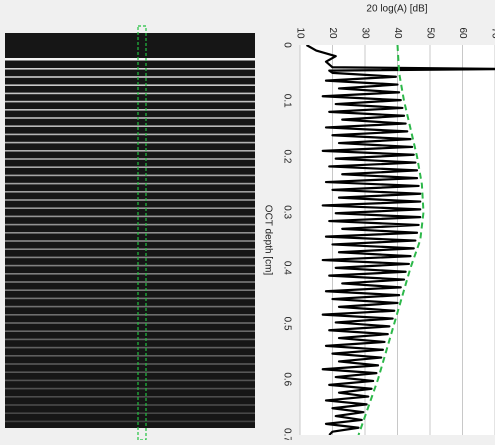 The width and height of the screenshot is (495, 445). Describe the element at coordinates (286, 268) in the screenshot. I see `x-tick-label: 0.4` at that location.